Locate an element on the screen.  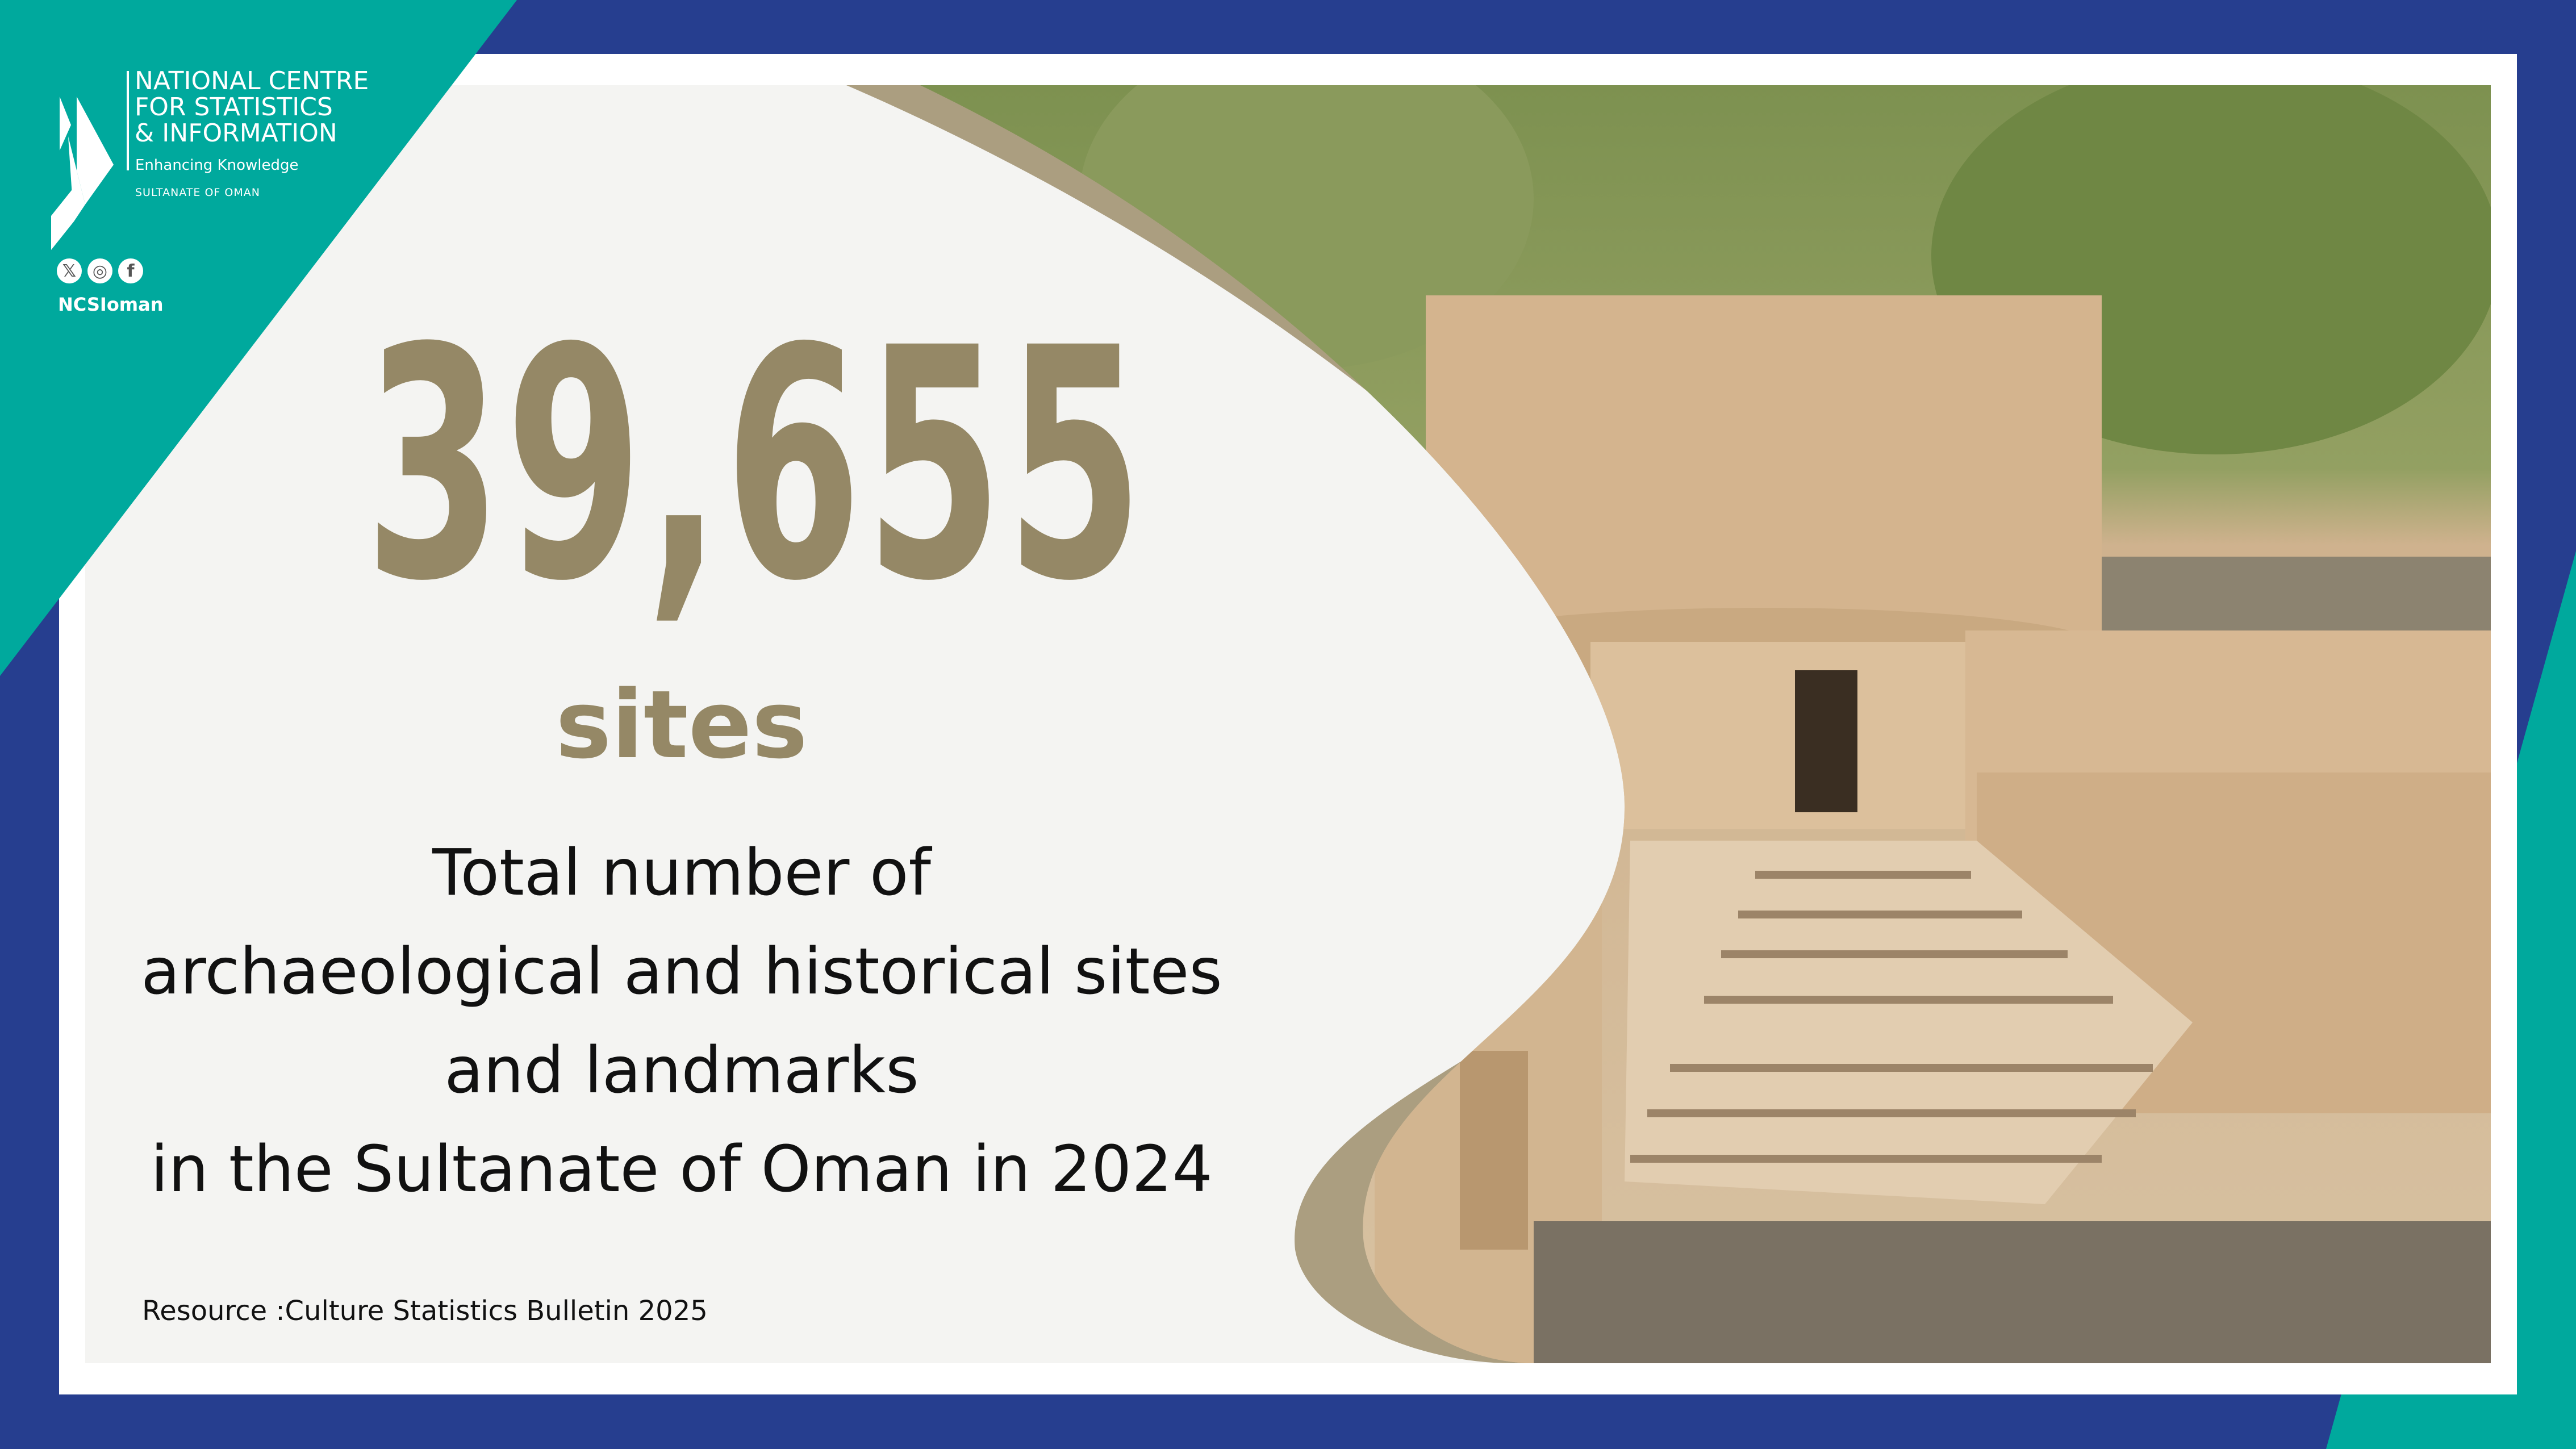
stat-value: 39,655 is located at coordinates (756, 466).